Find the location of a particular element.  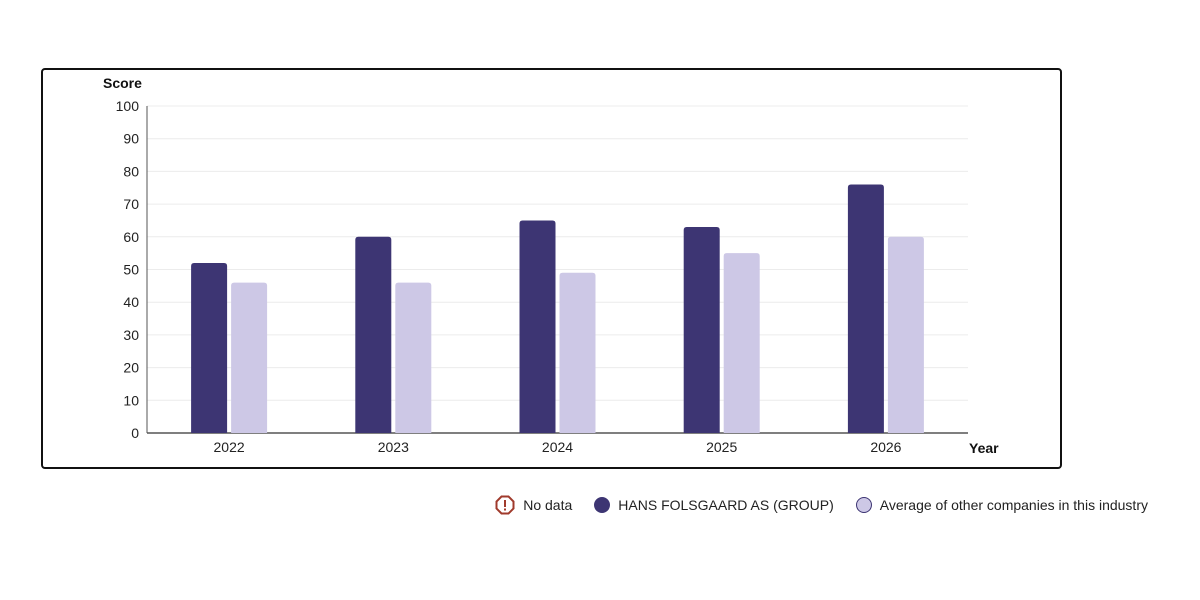

legend-item-company: HANS FOLSGAARD AS (GROUP) is located at coordinates (714, 505).